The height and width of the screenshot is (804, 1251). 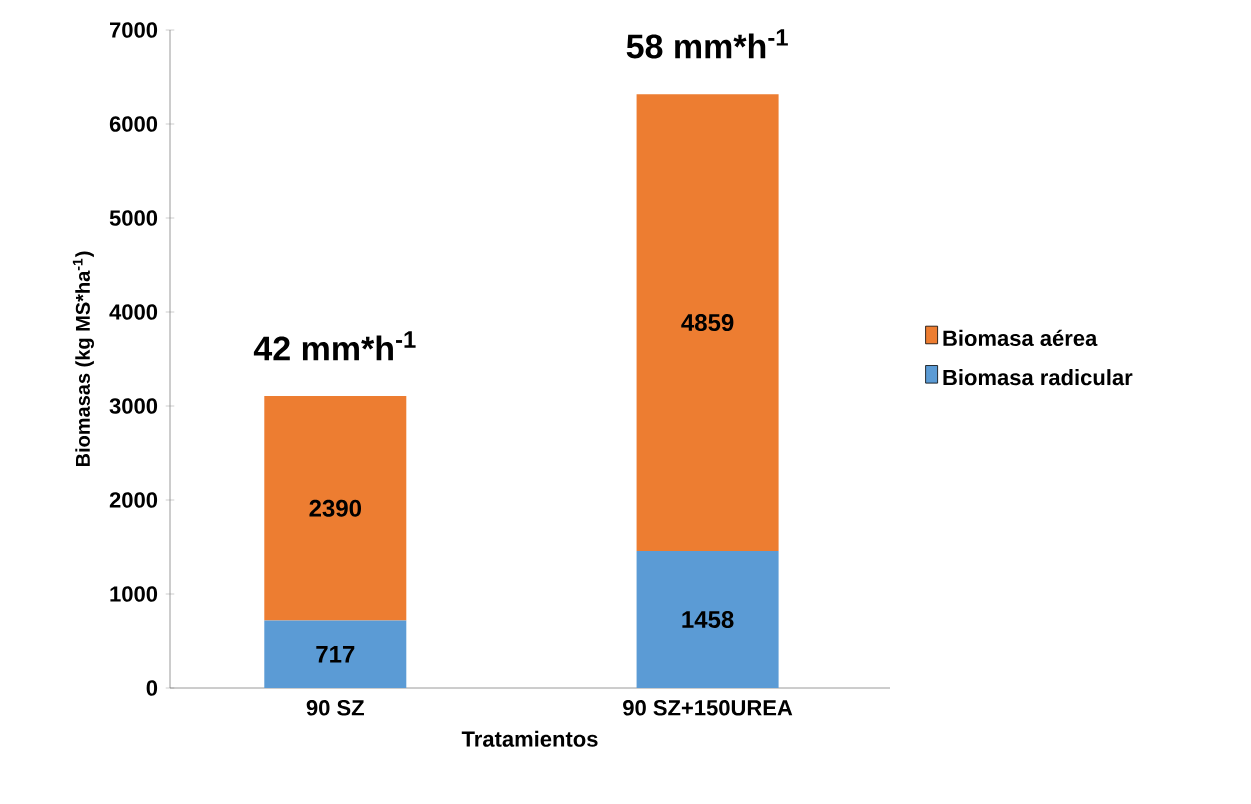 I want to click on x-tick-label: 90 SZ, so click(x=335, y=708).